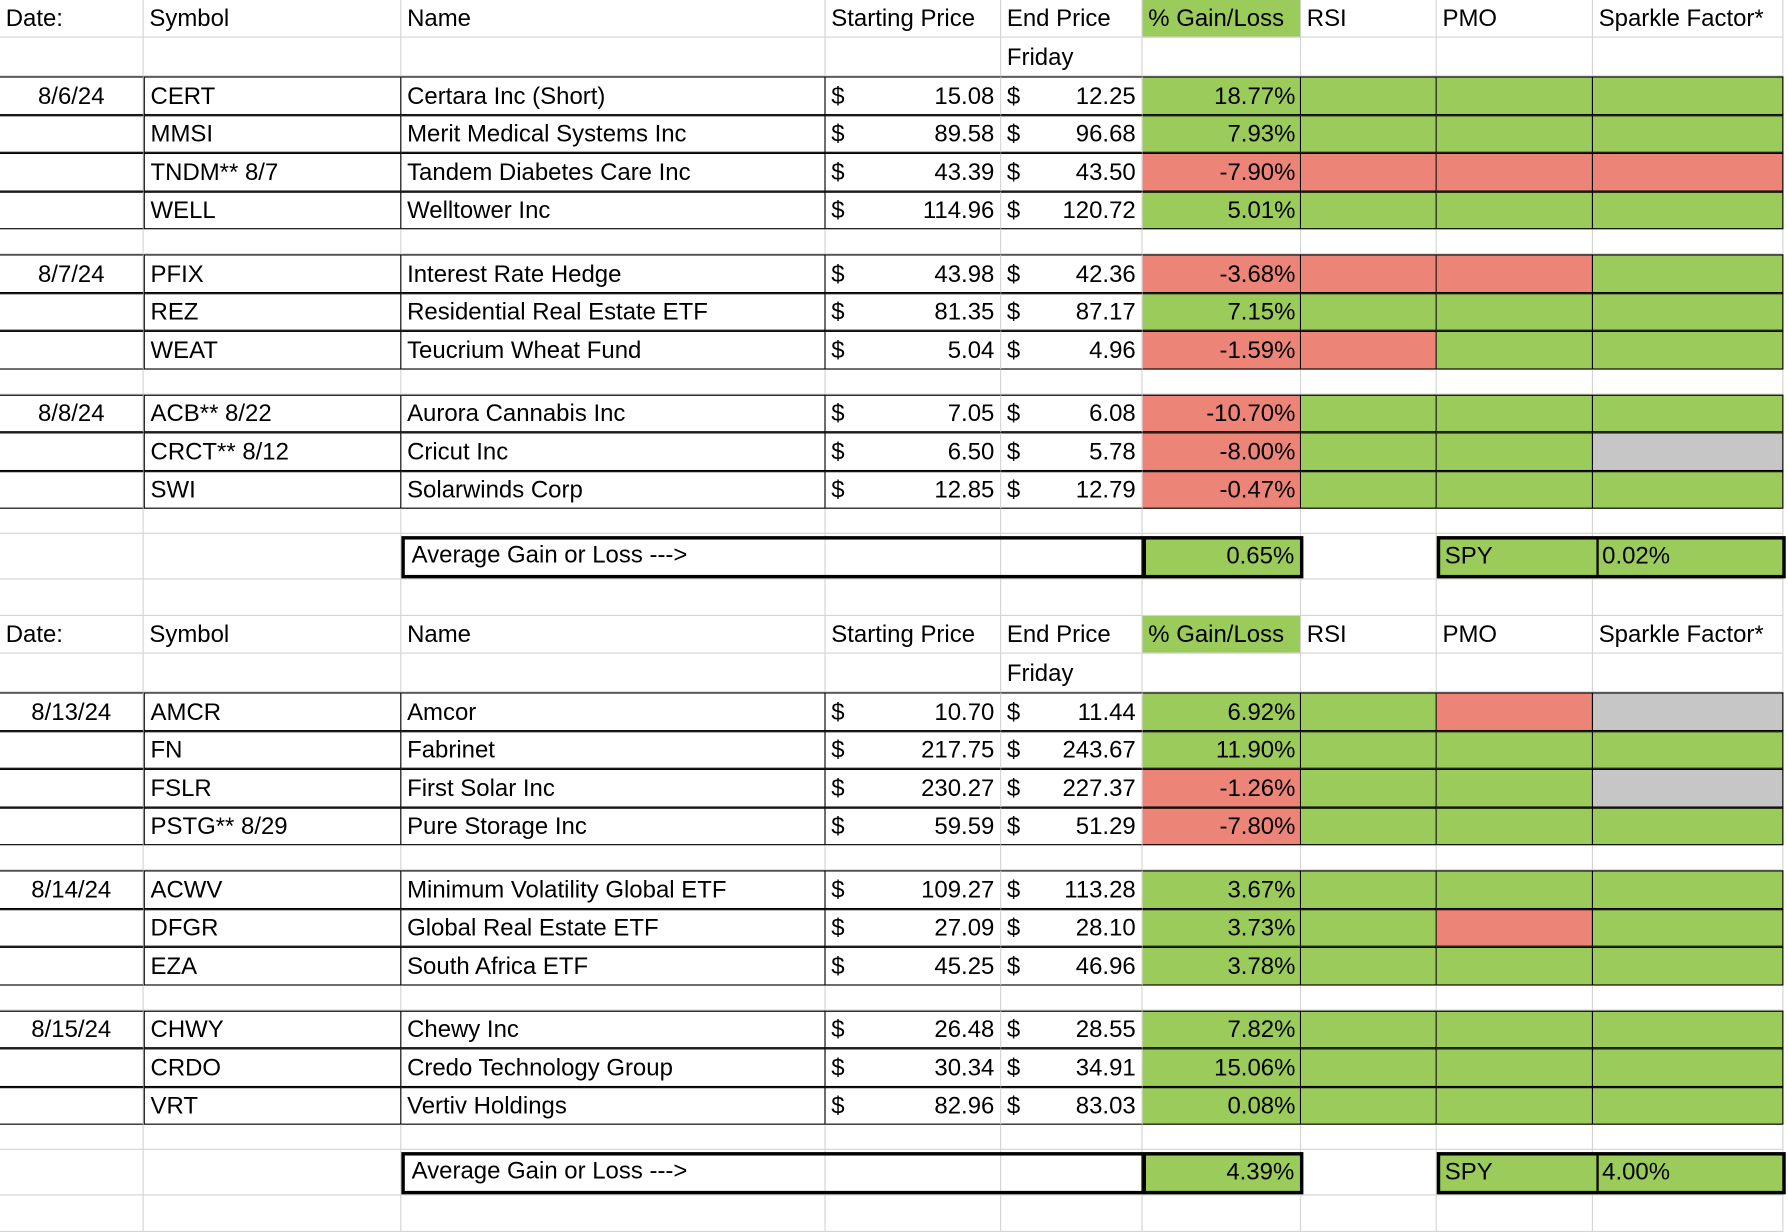  What do you see at coordinates (1222, 711) in the screenshot?
I see `gain-loss-cell: 6.92%` at bounding box center [1222, 711].